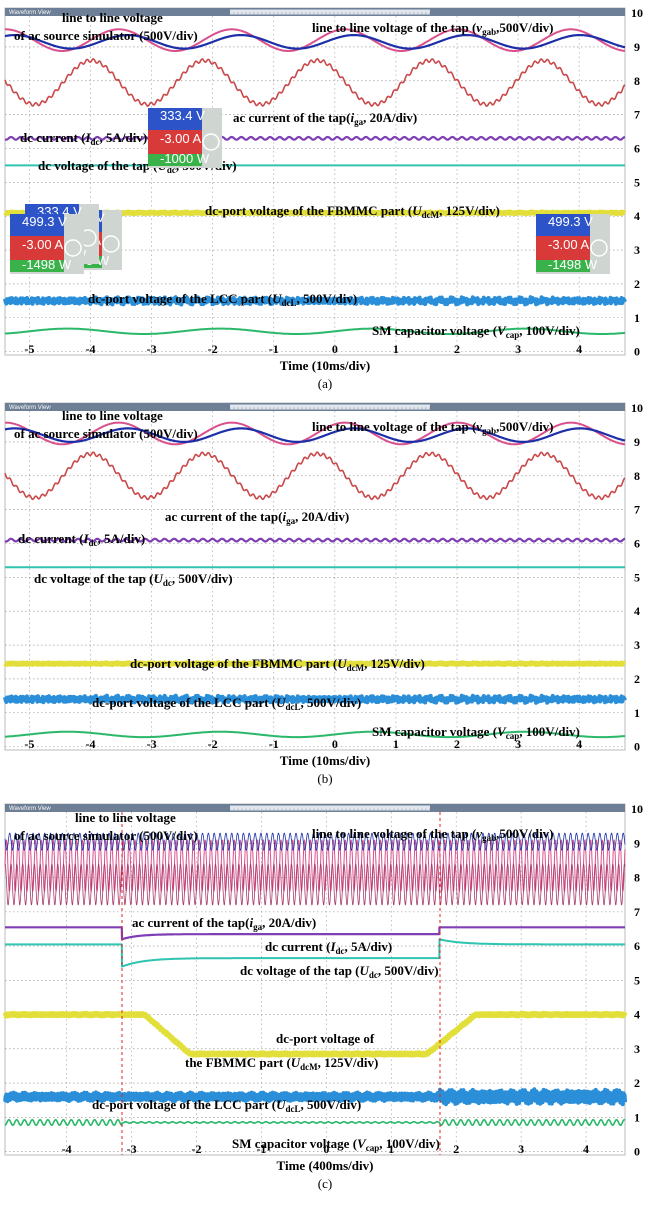 Image resolution: width=649 pixels, height=1211 pixels. I want to click on annotation: line to line voltage, so click(112, 17).